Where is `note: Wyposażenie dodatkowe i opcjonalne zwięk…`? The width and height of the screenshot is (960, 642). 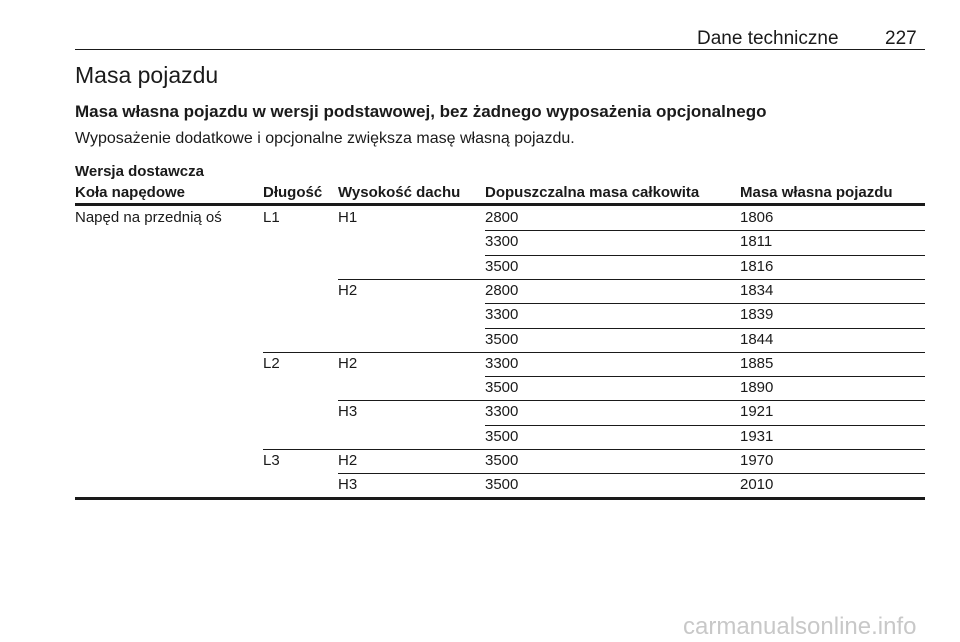
note: Wyposażenie dodatkowe i opcjonalne zwięk… is located at coordinates (325, 138).